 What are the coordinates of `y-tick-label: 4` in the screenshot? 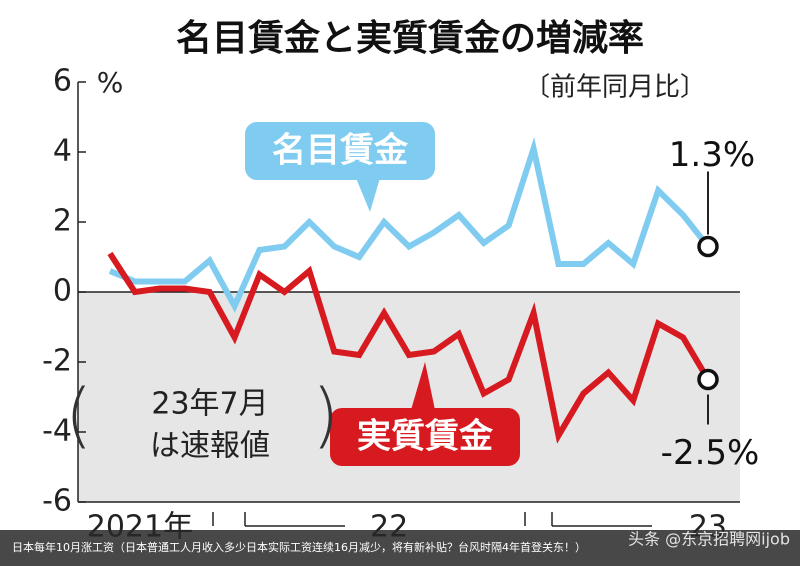 It's located at (62, 151).